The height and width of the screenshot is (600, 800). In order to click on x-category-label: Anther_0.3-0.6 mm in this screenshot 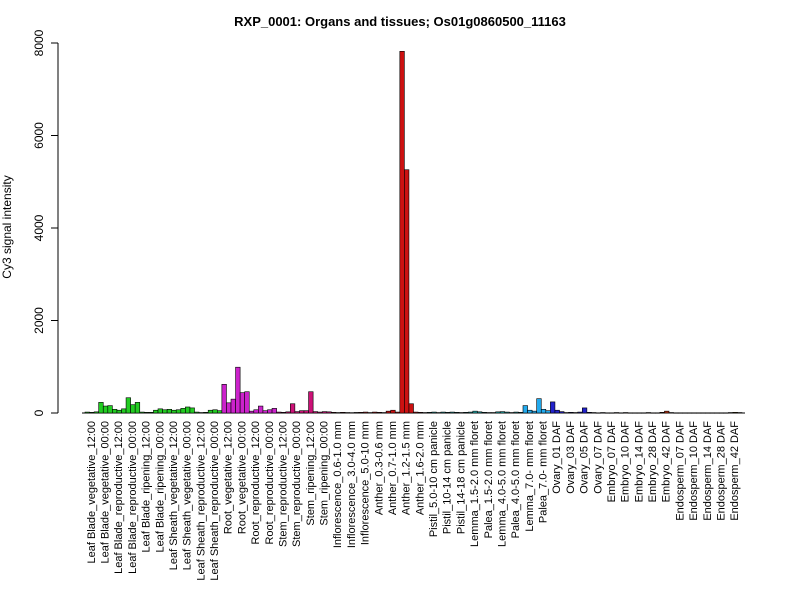, I will do `click(379, 468)`.